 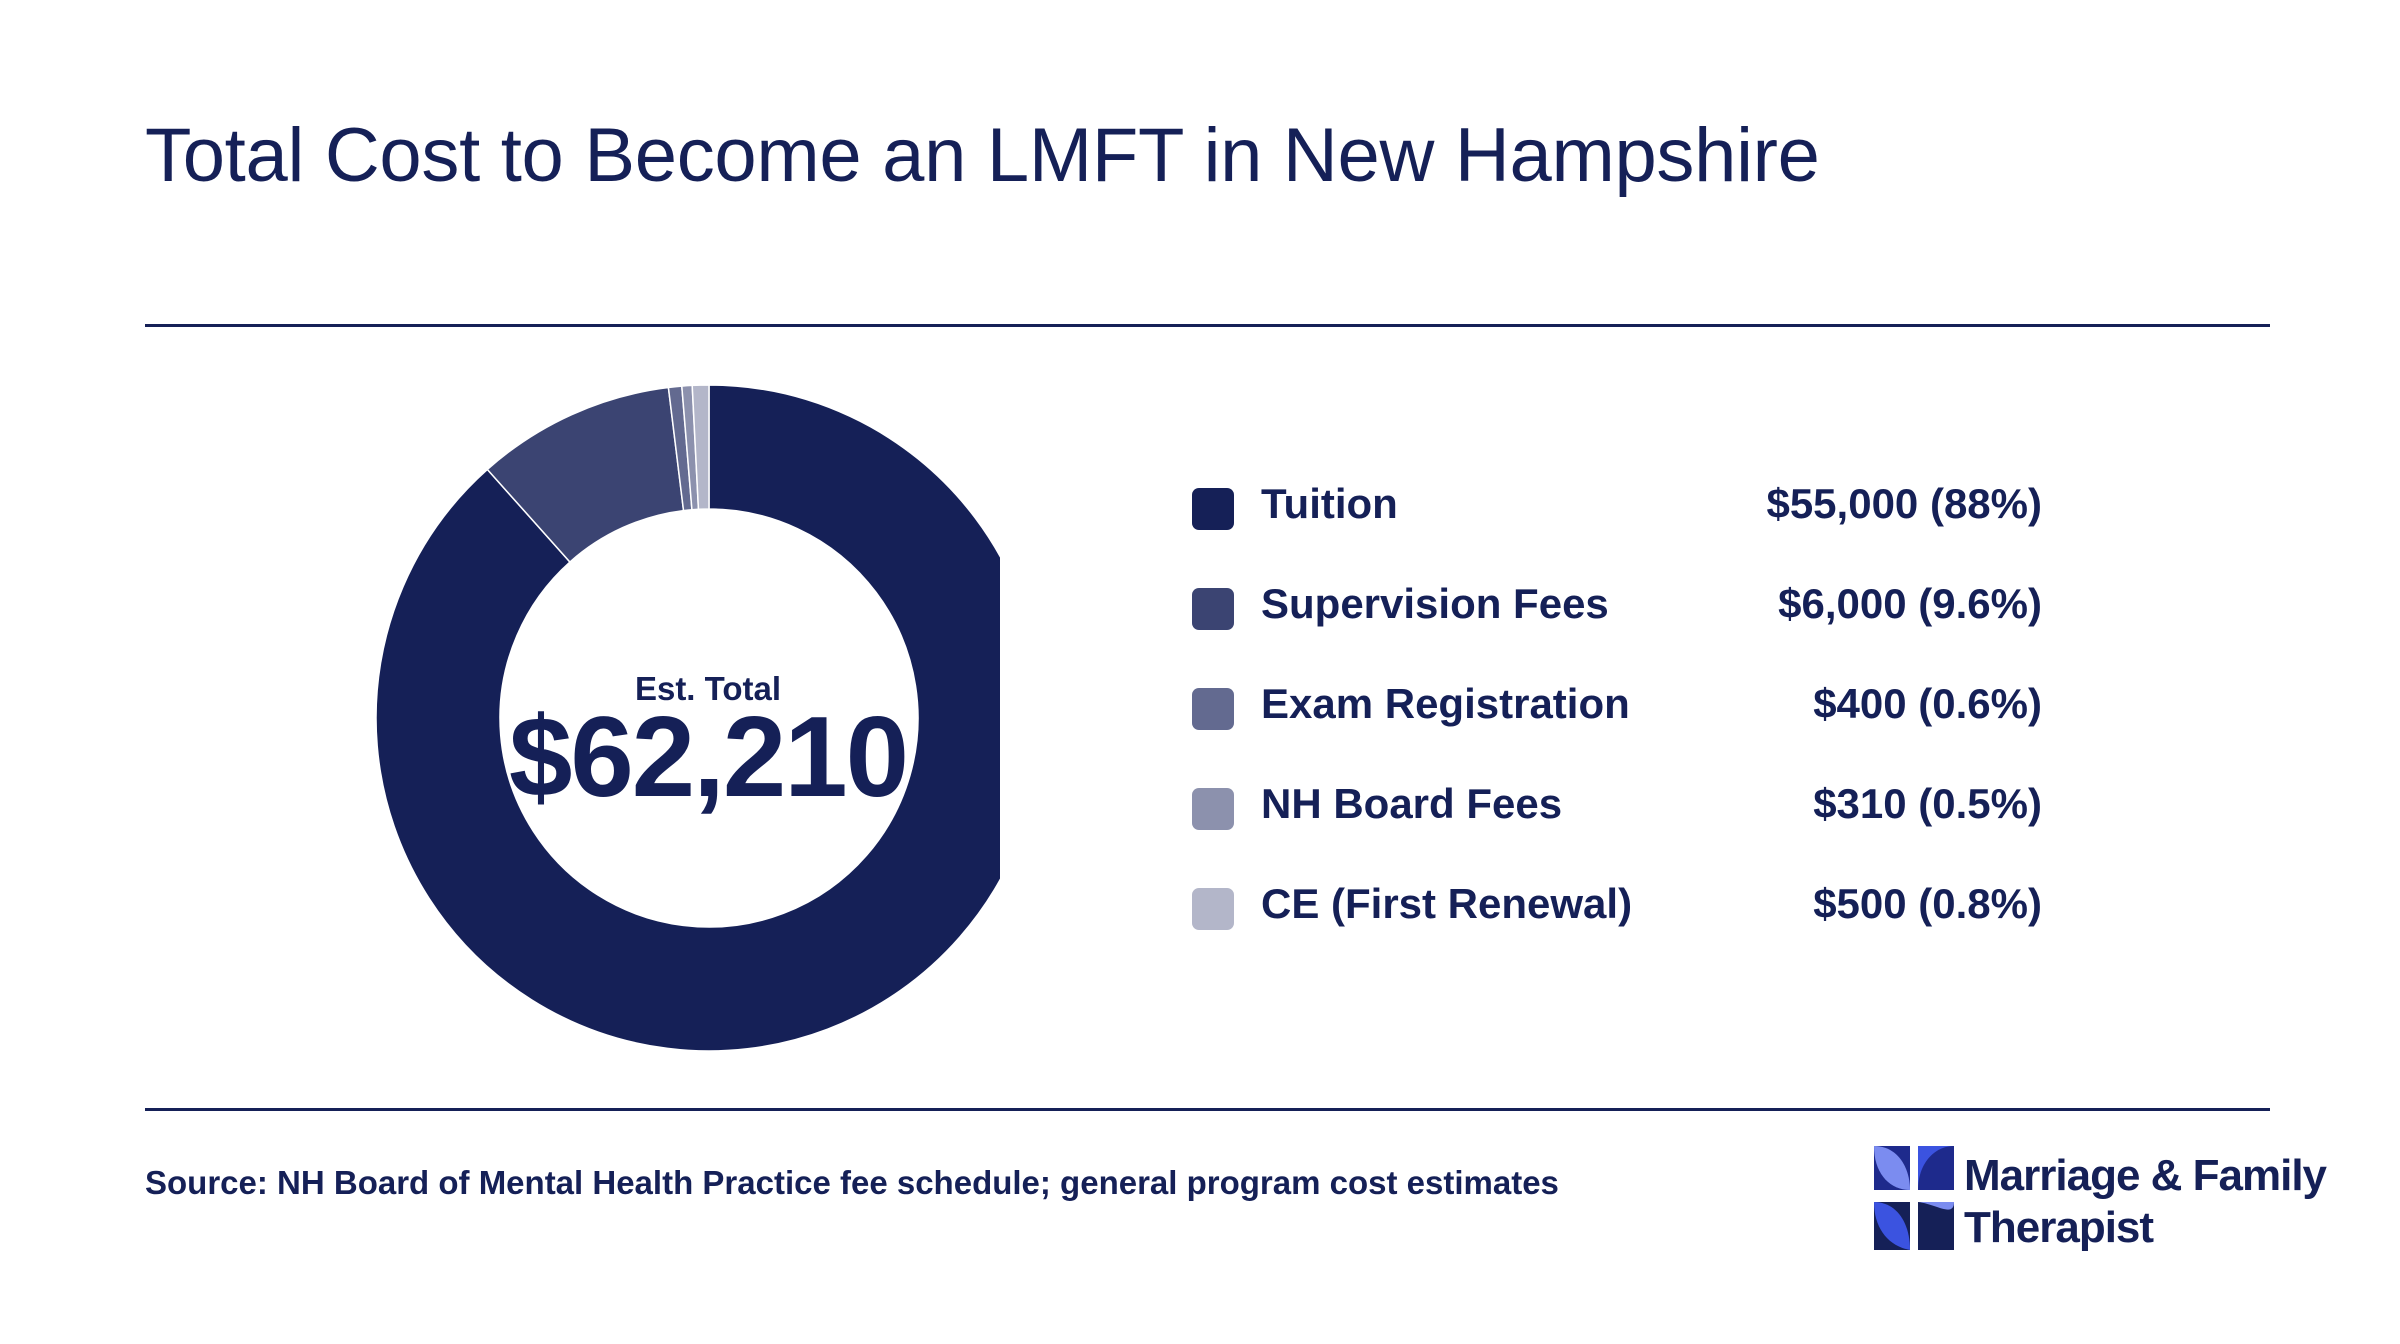 What do you see at coordinates (2059, 1227) in the screenshot?
I see `logo-line-2: Therapist` at bounding box center [2059, 1227].